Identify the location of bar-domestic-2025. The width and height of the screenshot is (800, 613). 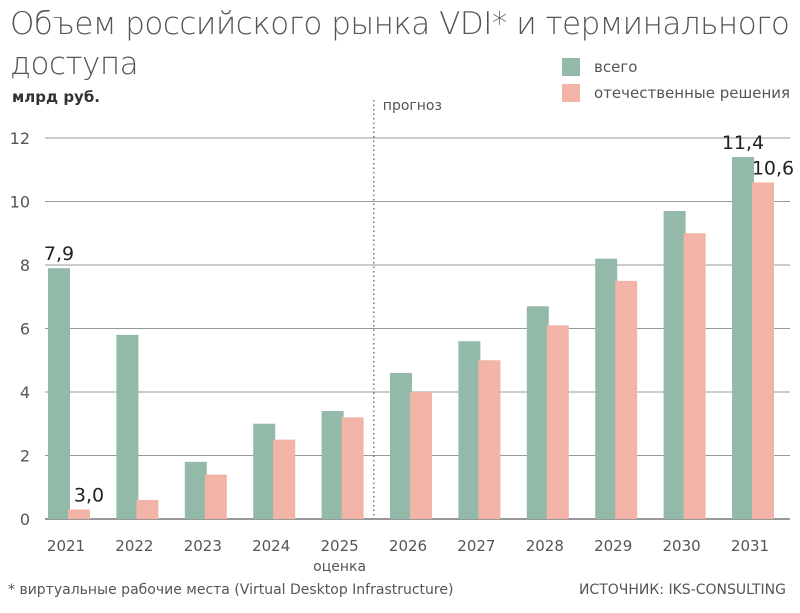
(352, 468).